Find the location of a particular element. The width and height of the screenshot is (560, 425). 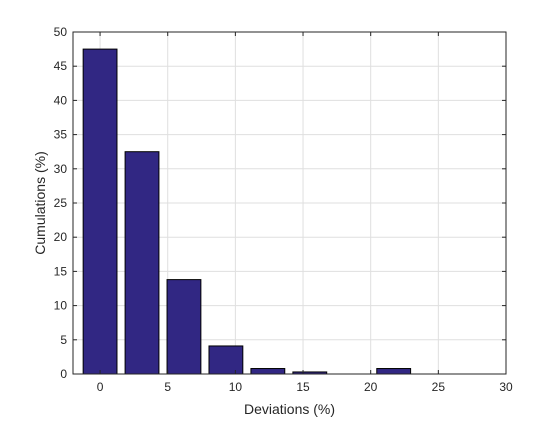

y-tick-label: 50 is located at coordinates (61, 32).